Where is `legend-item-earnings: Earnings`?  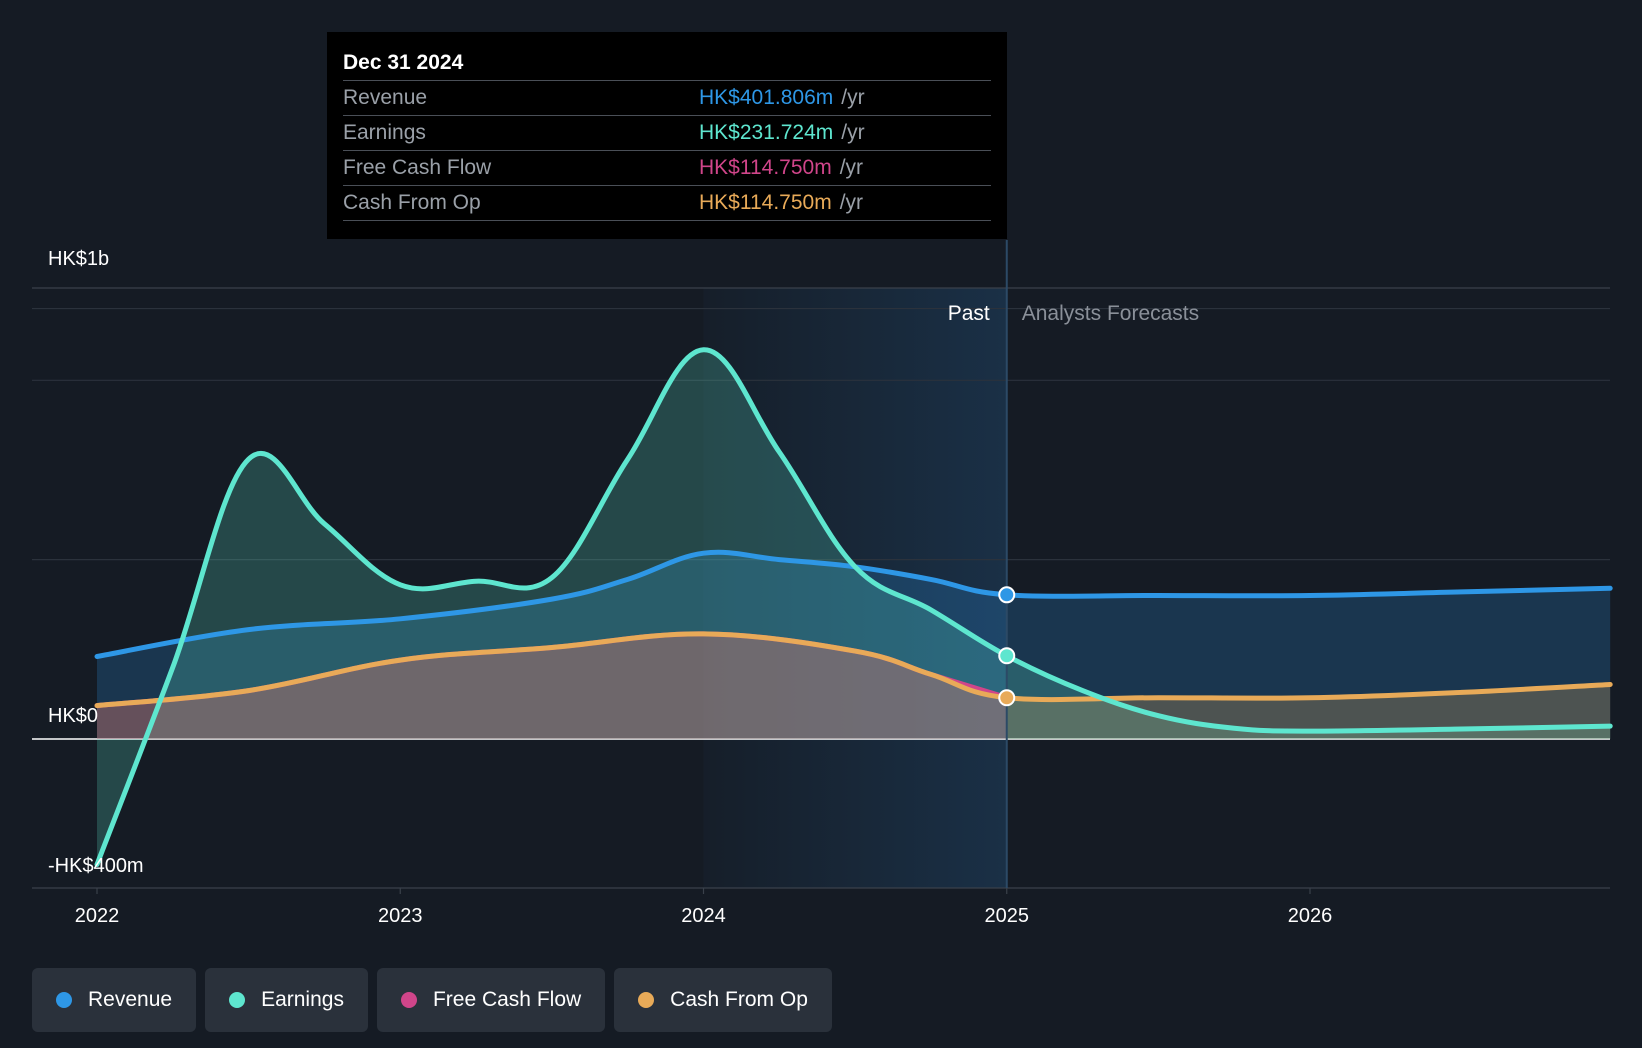 legend-item-earnings: Earnings is located at coordinates (286, 1000).